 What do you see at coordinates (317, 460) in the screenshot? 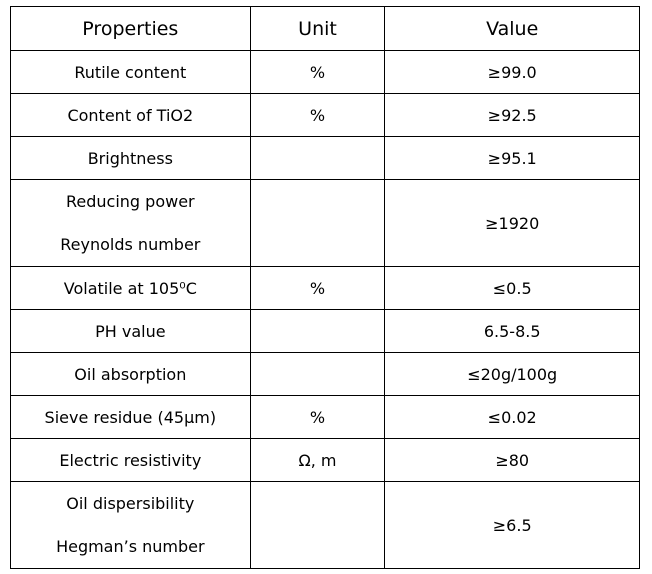
I see `unit-cell: Ω, m` at bounding box center [317, 460].